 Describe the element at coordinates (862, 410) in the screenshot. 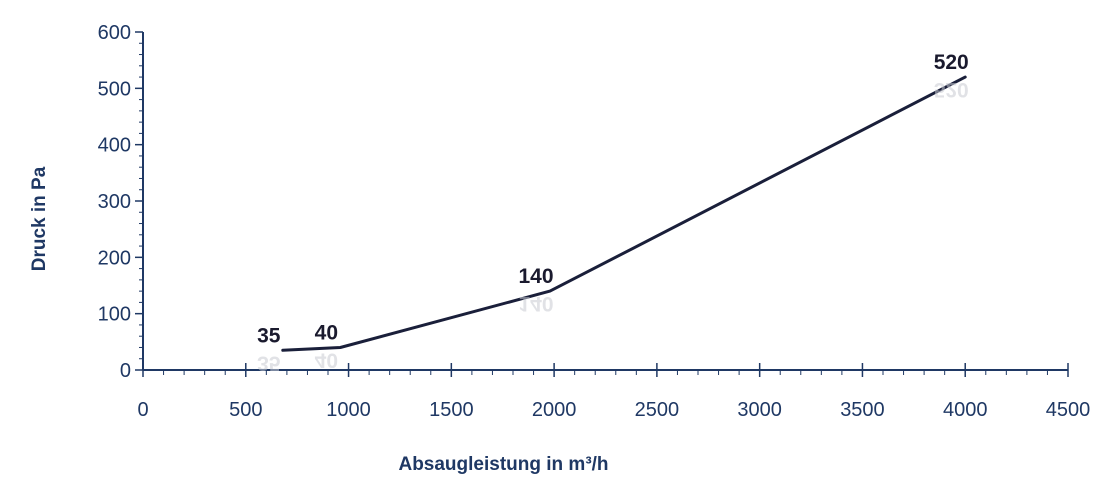

I see `x-tick-label: 3500` at that location.